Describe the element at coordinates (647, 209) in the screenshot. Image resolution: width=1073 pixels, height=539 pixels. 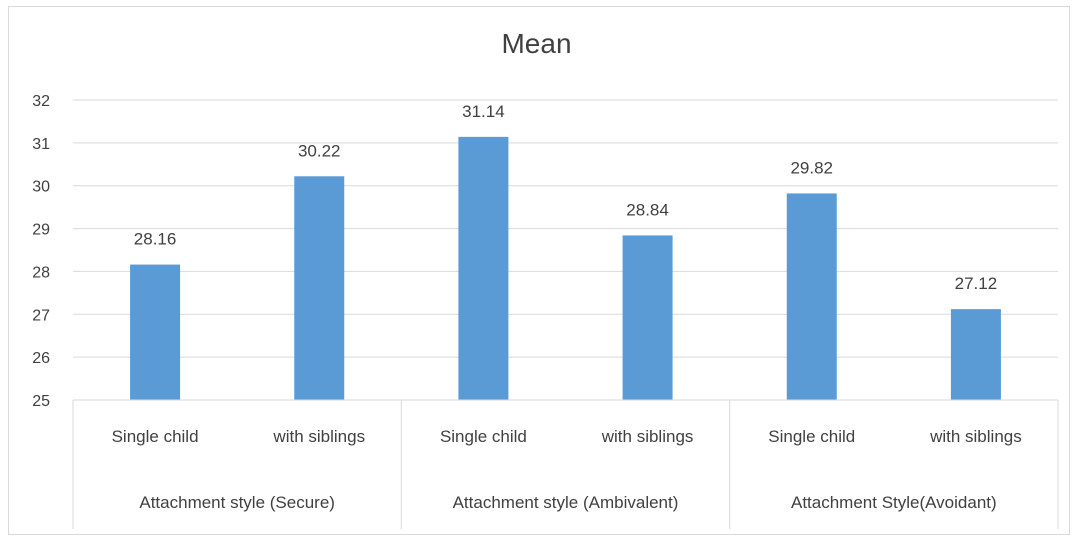
I see `data-label: 28.84` at that location.